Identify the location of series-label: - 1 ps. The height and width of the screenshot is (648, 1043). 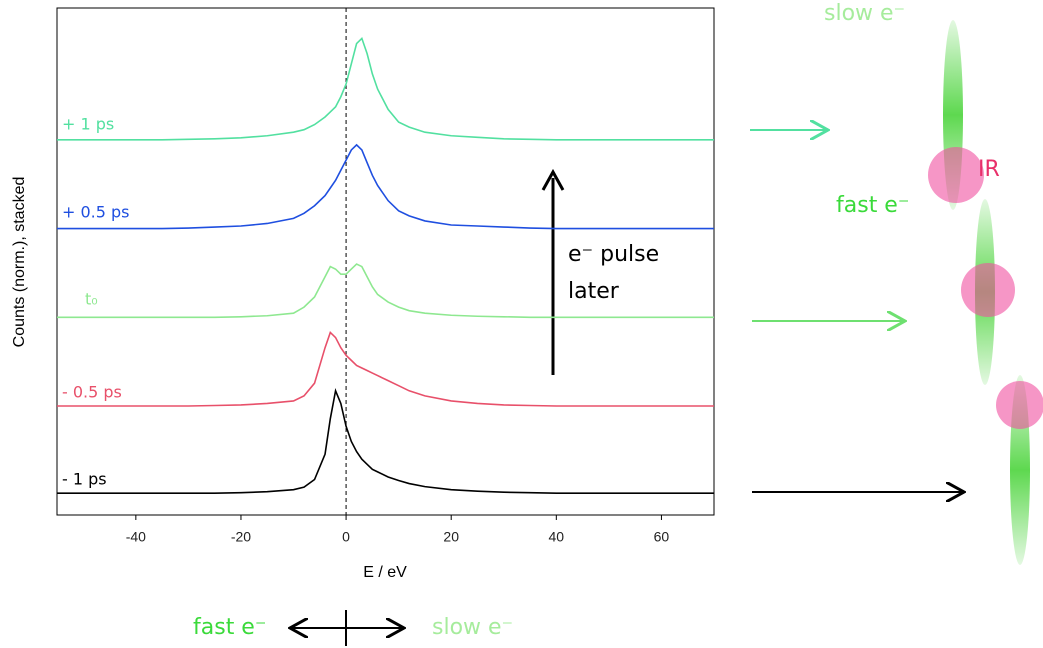
(84, 479).